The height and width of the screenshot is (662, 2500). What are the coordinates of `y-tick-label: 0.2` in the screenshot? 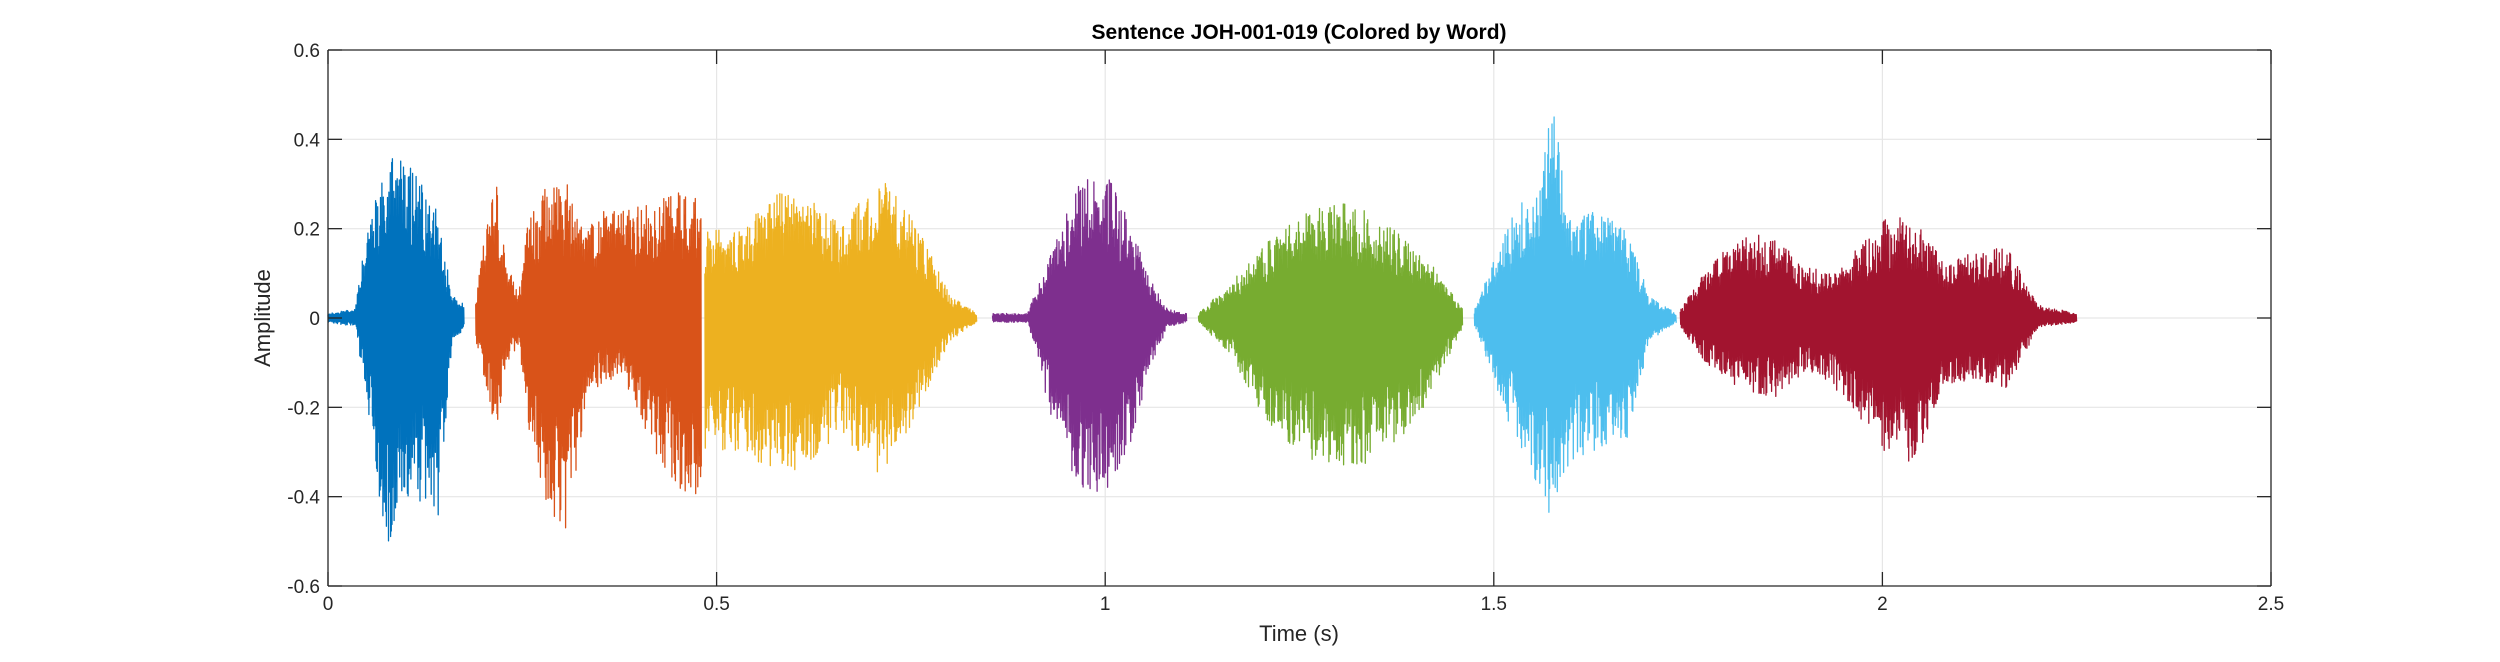 It's located at (307, 230).